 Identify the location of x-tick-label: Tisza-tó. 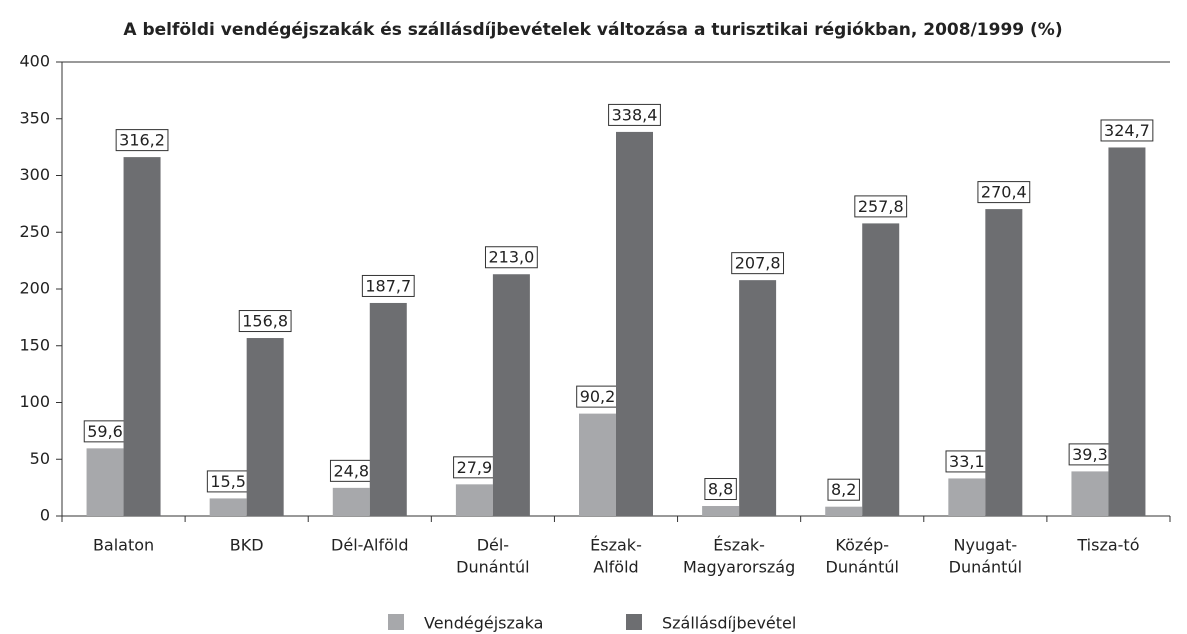
(1107, 545).